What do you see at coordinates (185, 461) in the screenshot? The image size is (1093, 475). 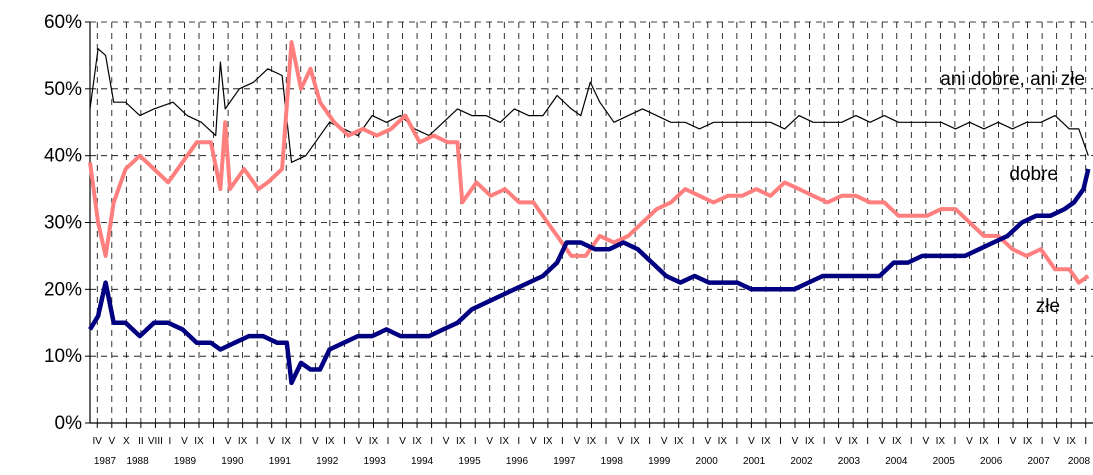 I see `x-year-label: 1989` at bounding box center [185, 461].